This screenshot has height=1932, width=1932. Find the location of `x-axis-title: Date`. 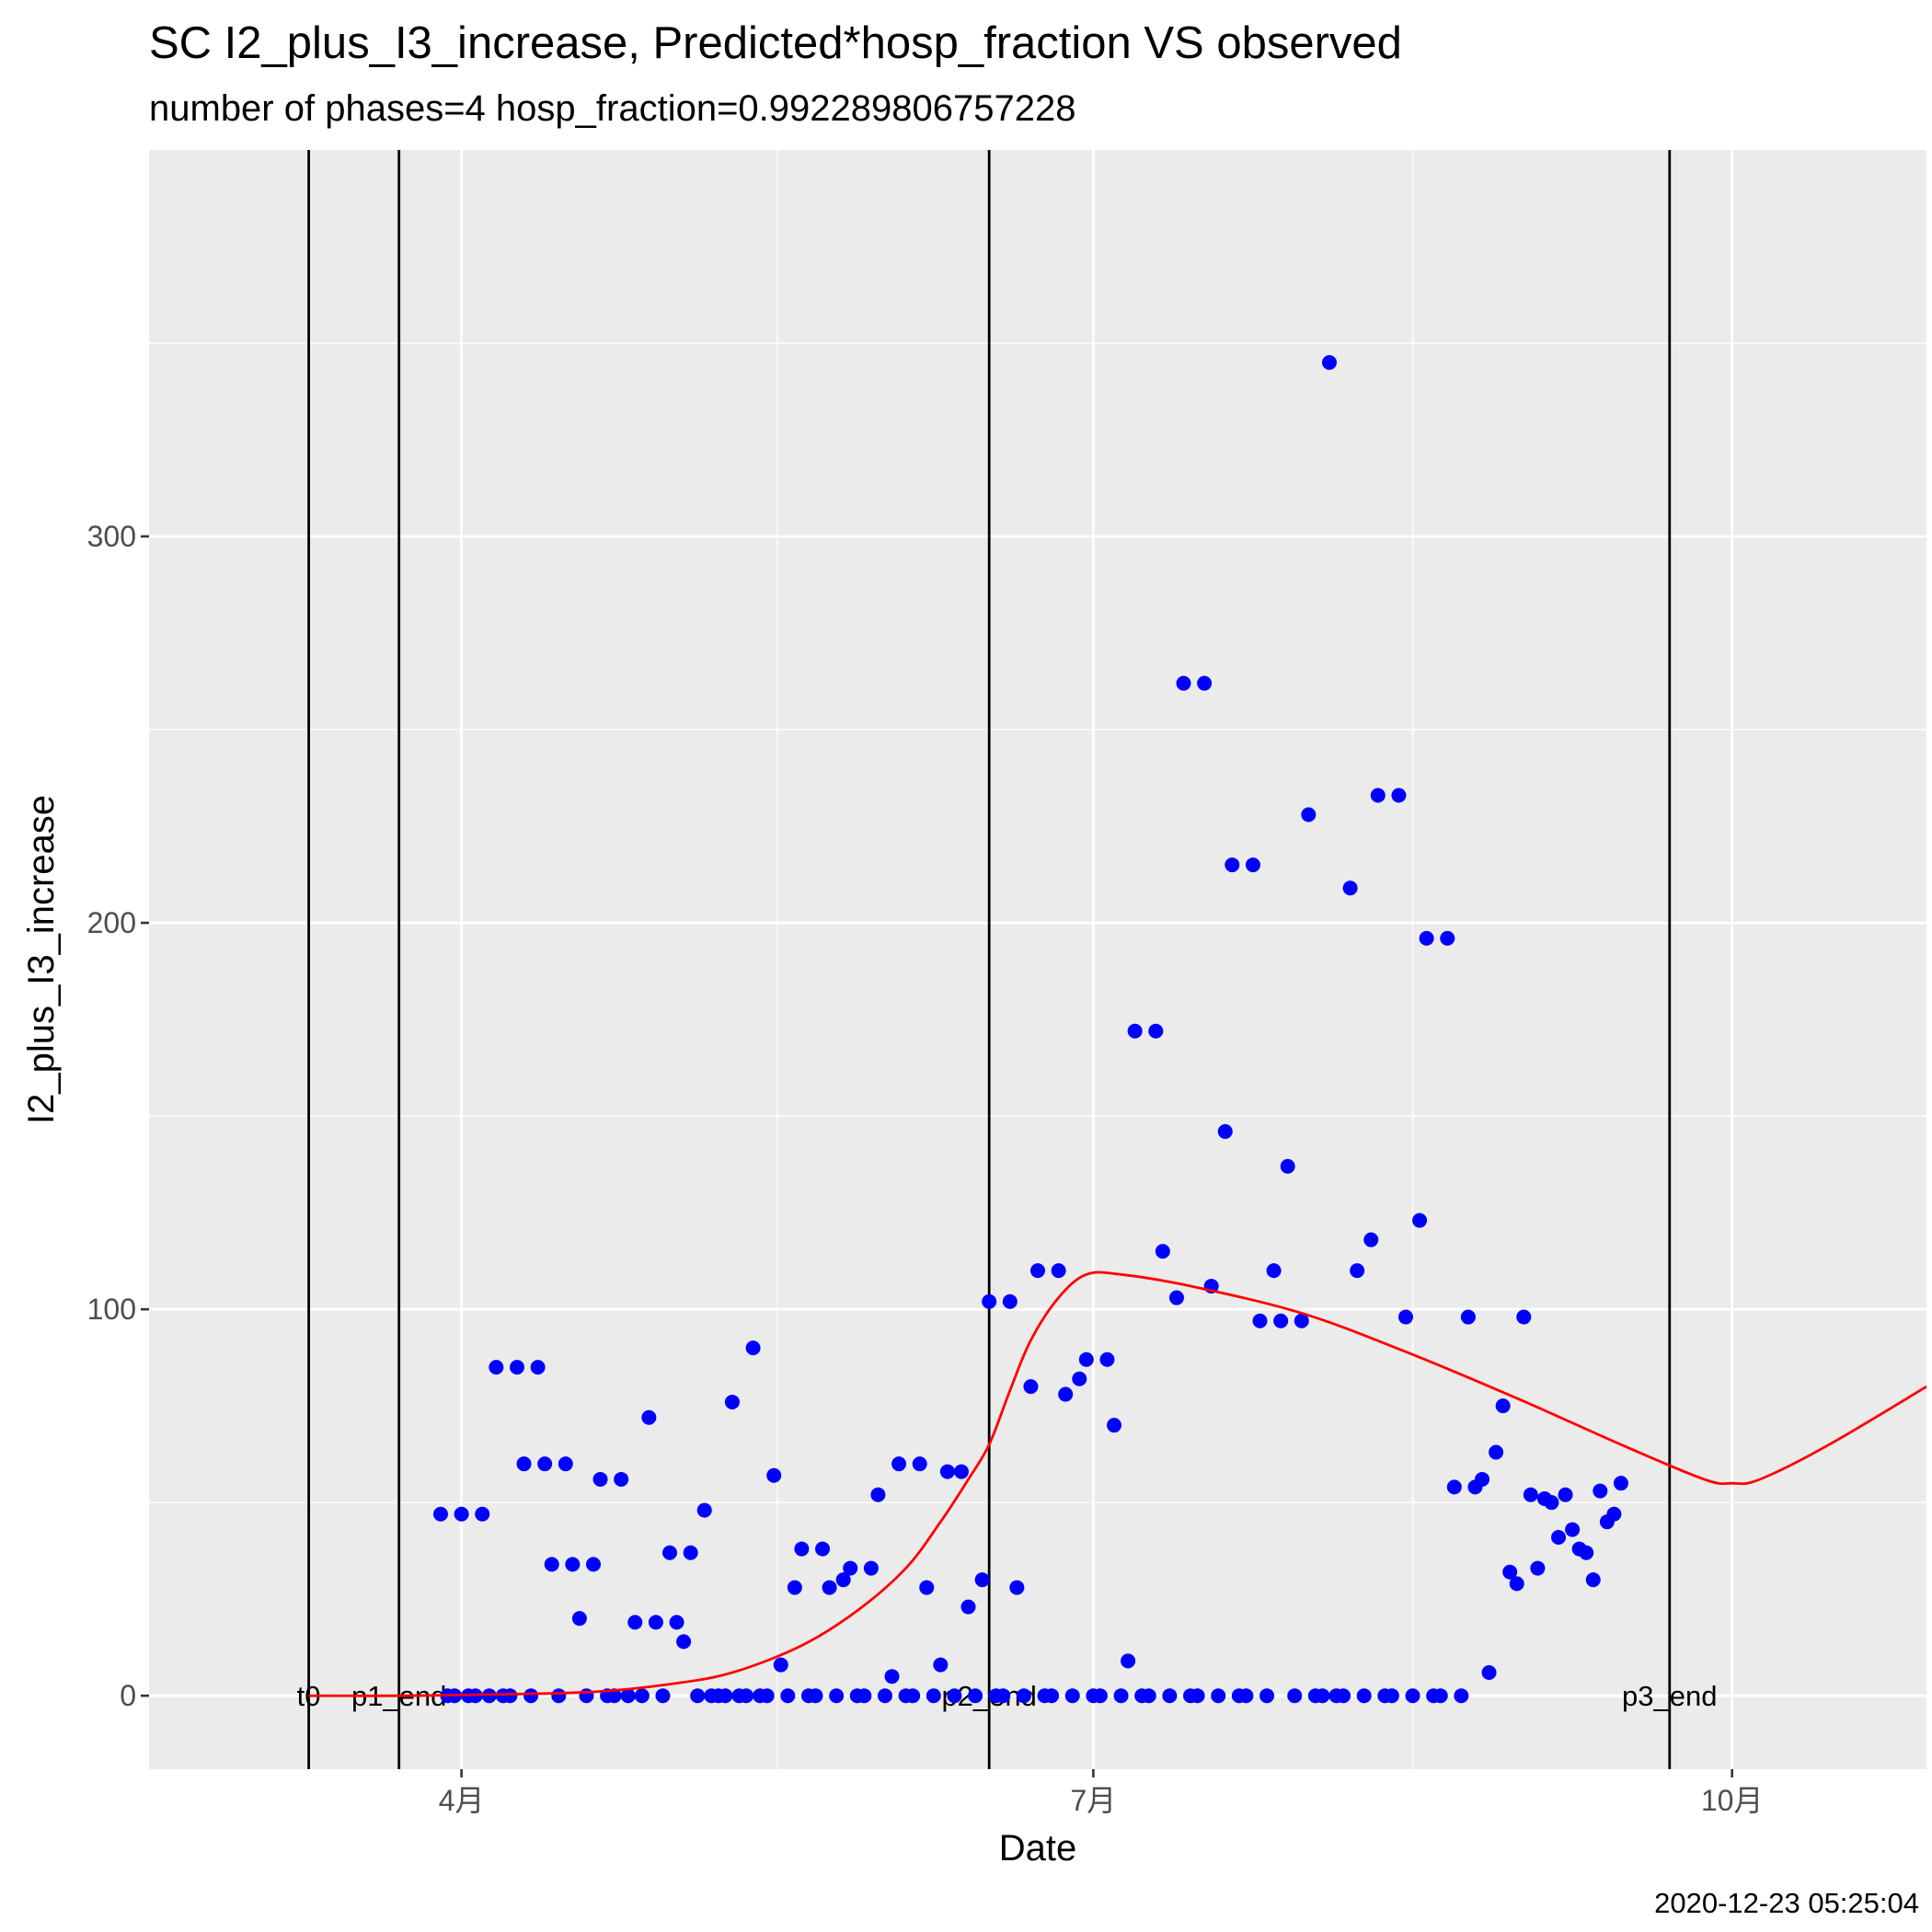

x-axis-title: Date is located at coordinates (1038, 1848).